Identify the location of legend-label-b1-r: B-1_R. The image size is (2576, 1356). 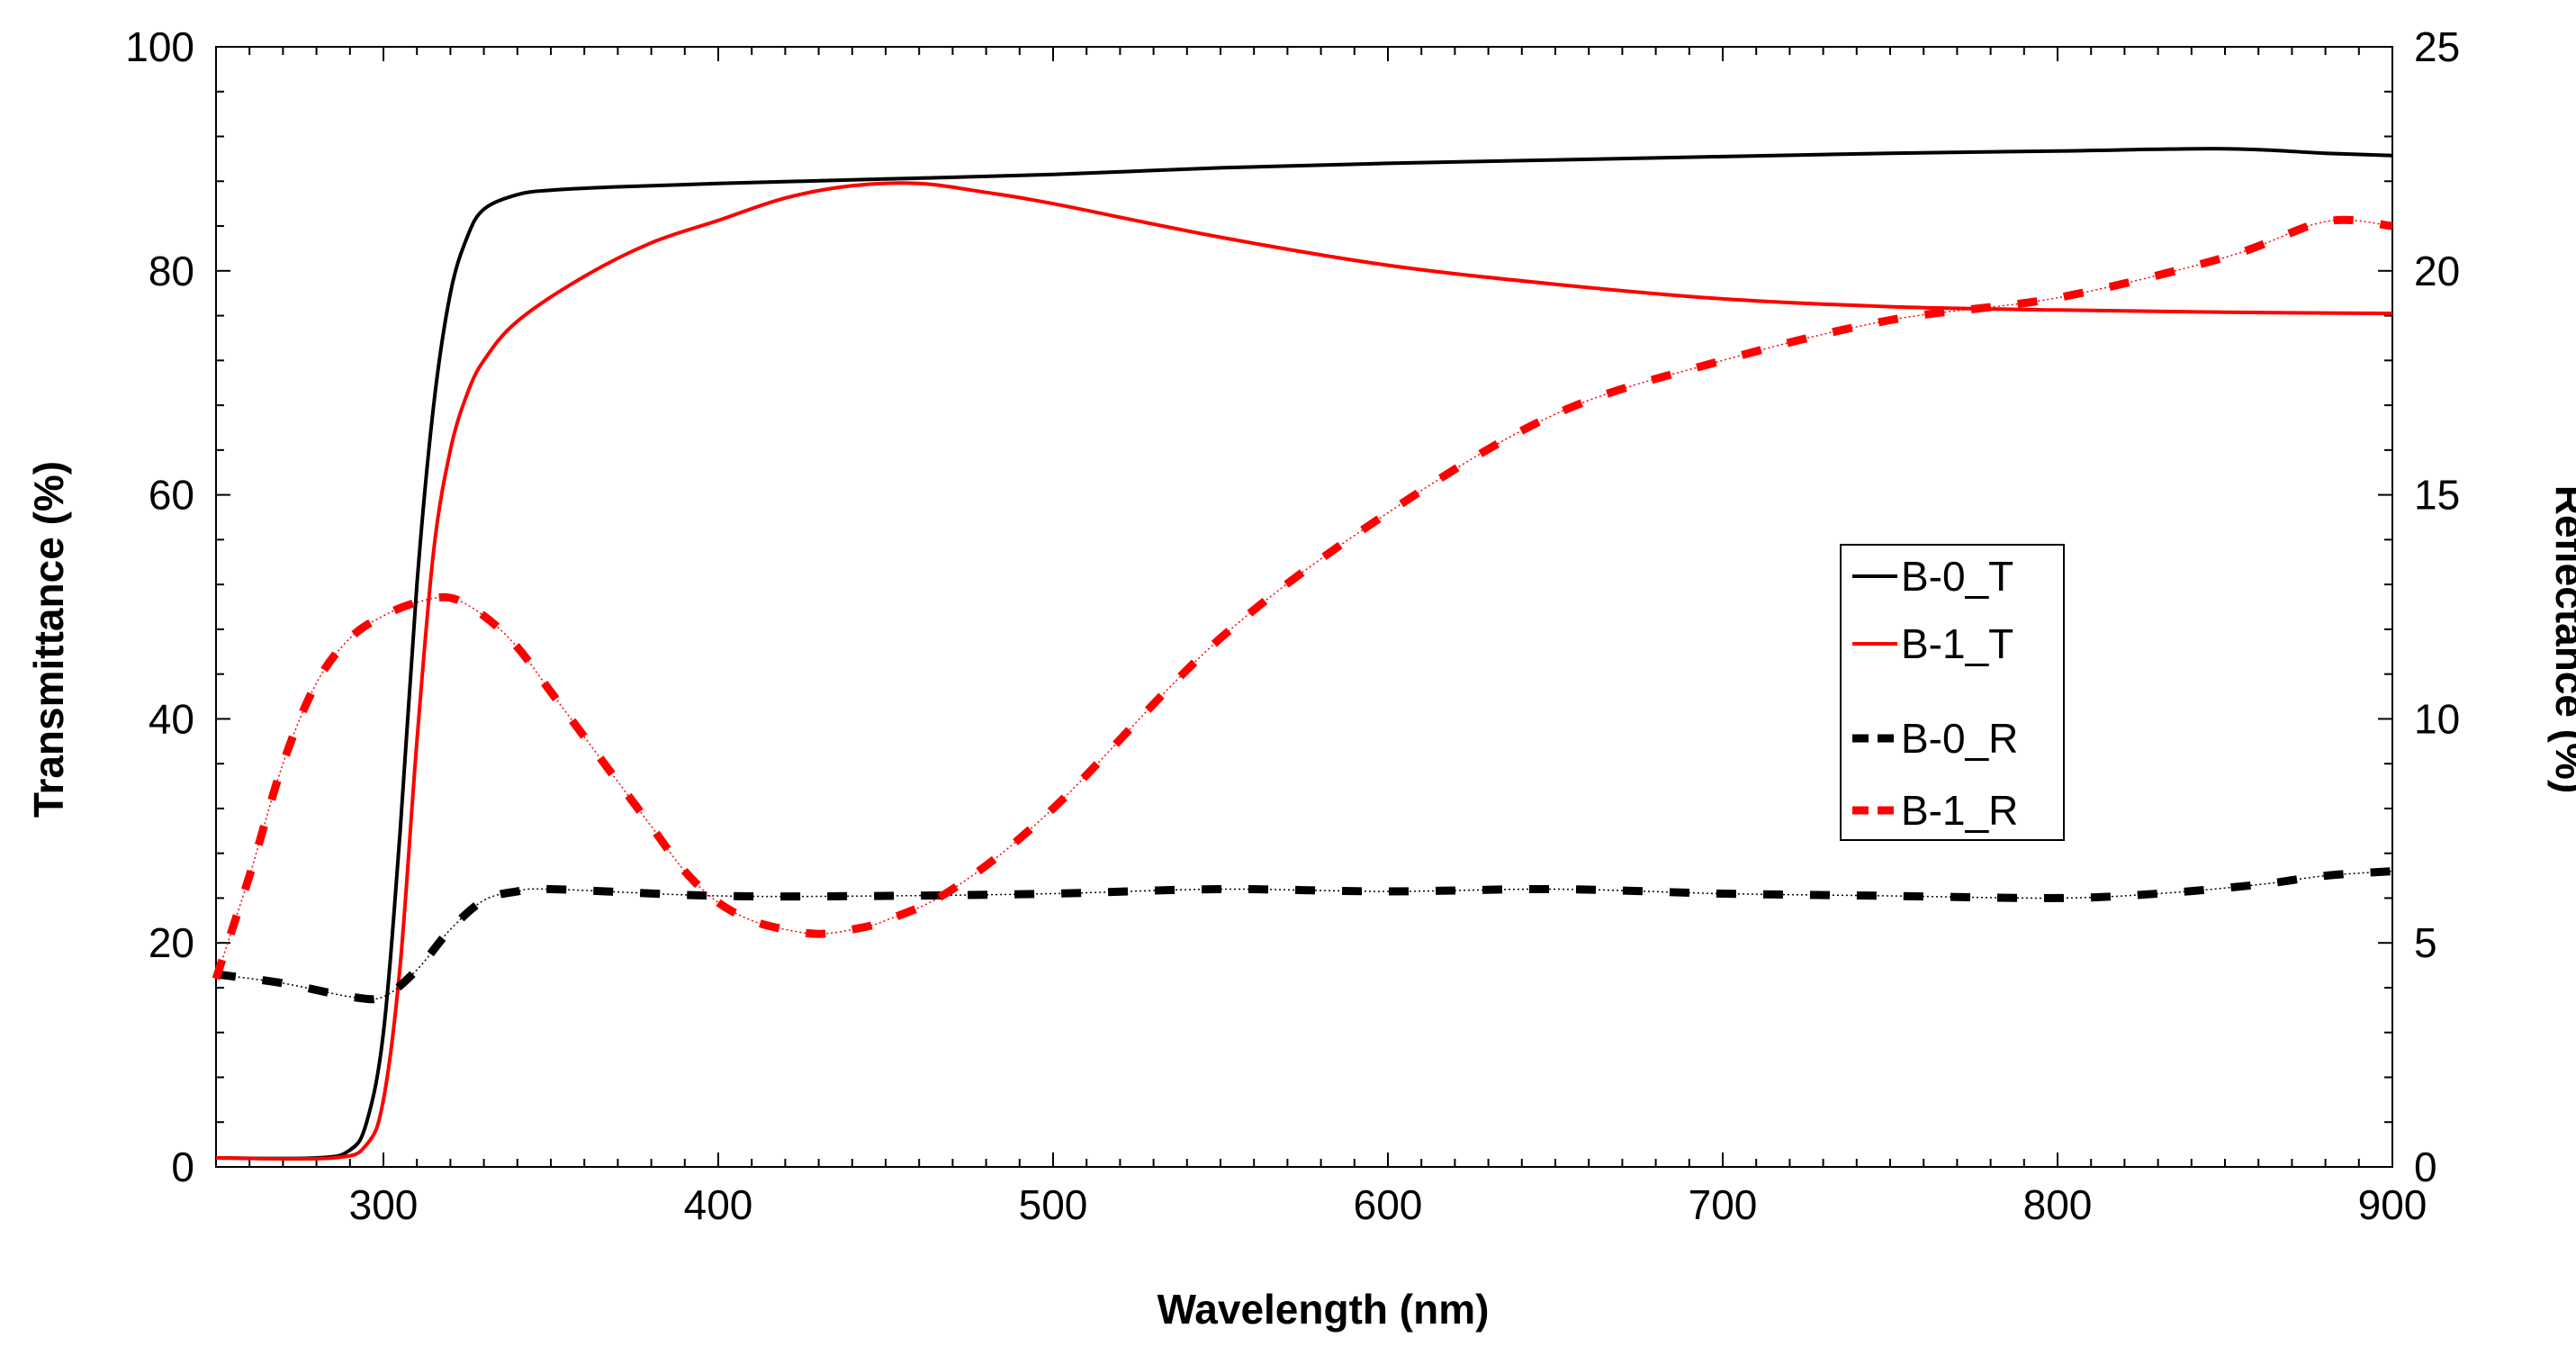
(1959, 811).